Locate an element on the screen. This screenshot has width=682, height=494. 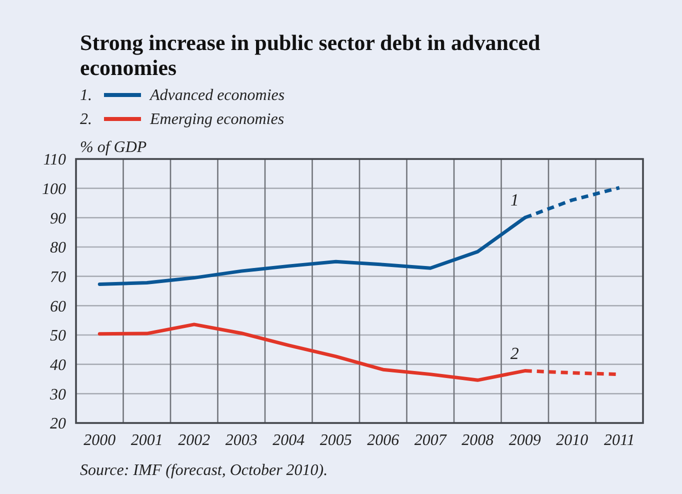
legend-label: Advanced economies is located at coordinates (217, 95).